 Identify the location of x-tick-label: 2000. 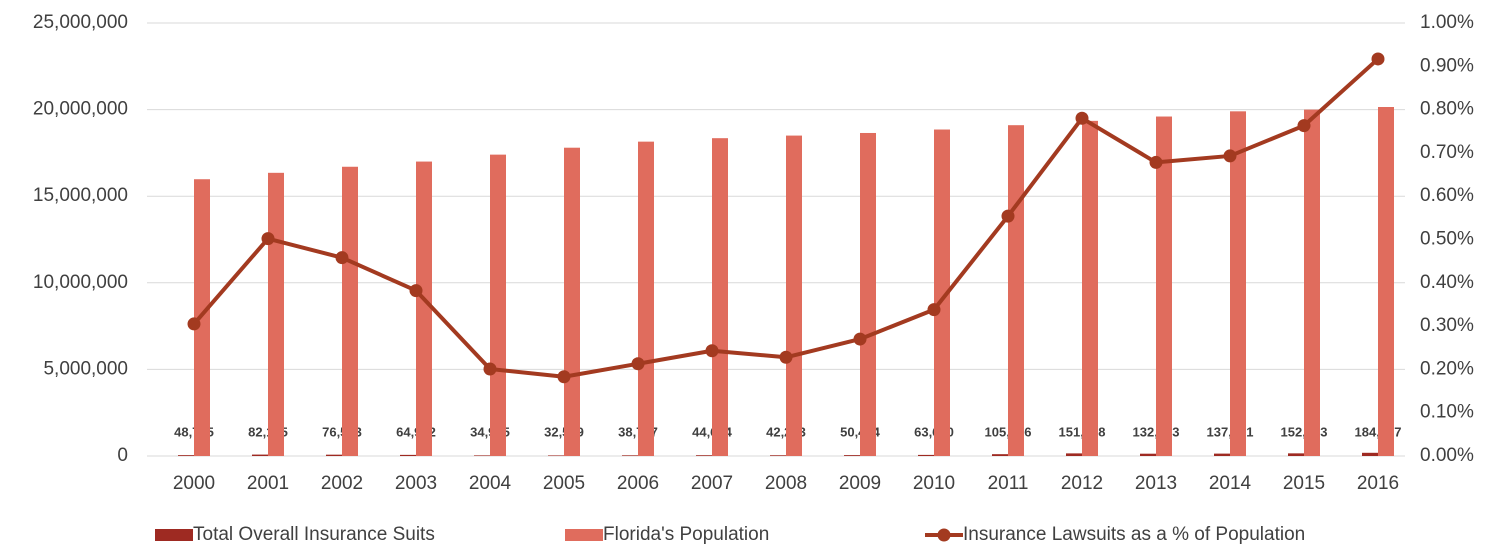
(194, 483).